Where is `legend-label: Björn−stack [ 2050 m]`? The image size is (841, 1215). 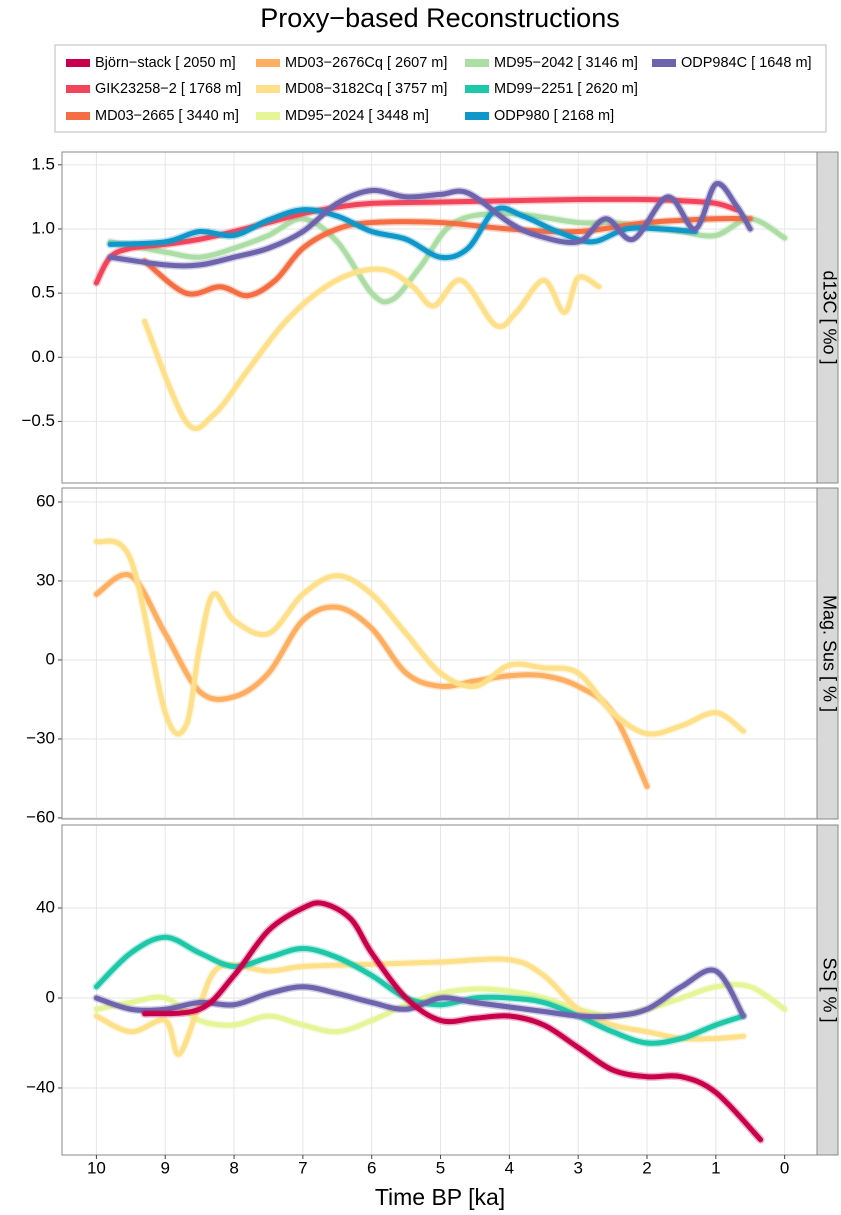
legend-label: Björn−stack [ 2050 m] is located at coordinates (165, 63).